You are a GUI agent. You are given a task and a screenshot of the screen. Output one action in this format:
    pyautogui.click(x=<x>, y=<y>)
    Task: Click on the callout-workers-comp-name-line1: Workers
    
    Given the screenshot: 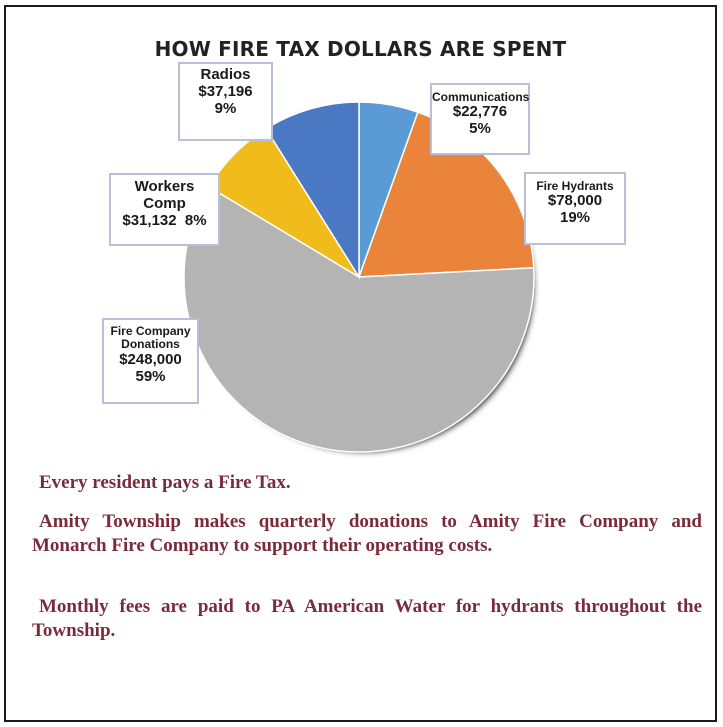 What is the action you would take?
    pyautogui.click(x=164, y=186)
    